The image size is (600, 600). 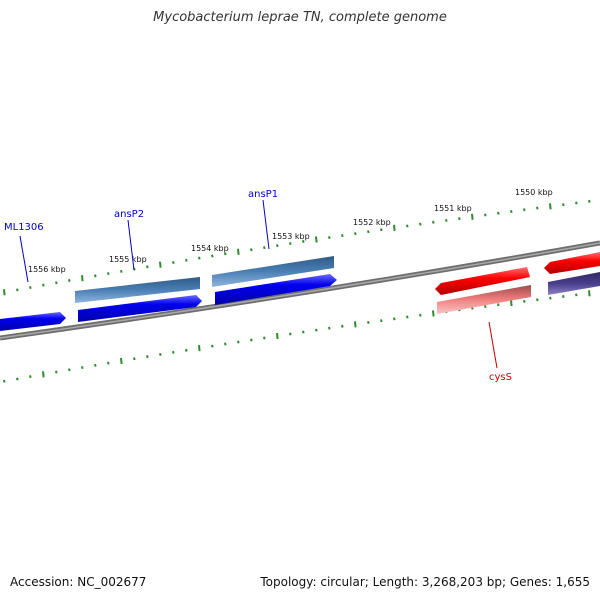 I want to click on gene-navy, so click(x=574, y=283).